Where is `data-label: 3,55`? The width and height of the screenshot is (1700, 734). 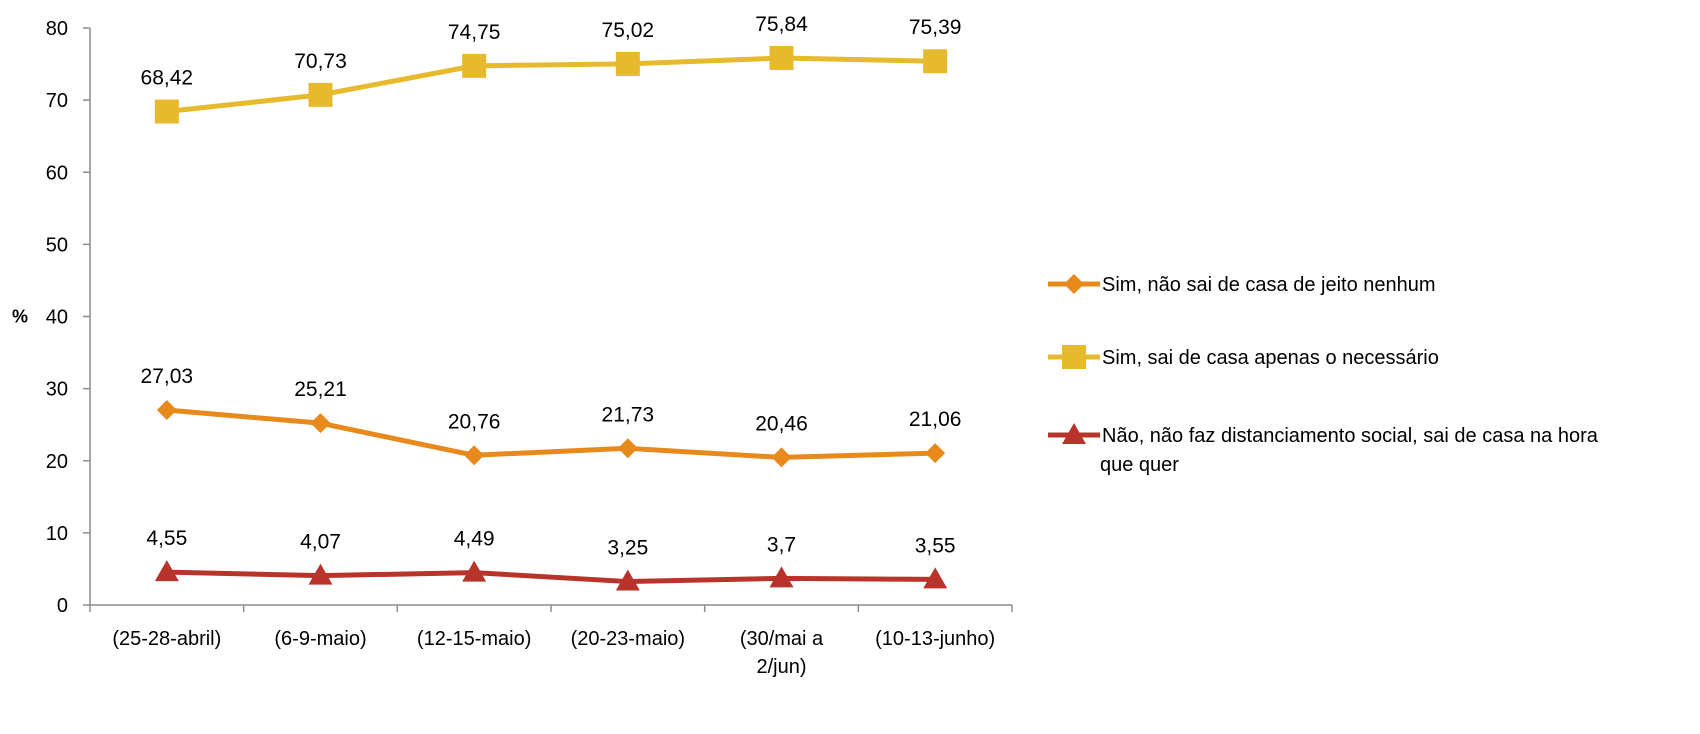
data-label: 3,55 is located at coordinates (935, 545).